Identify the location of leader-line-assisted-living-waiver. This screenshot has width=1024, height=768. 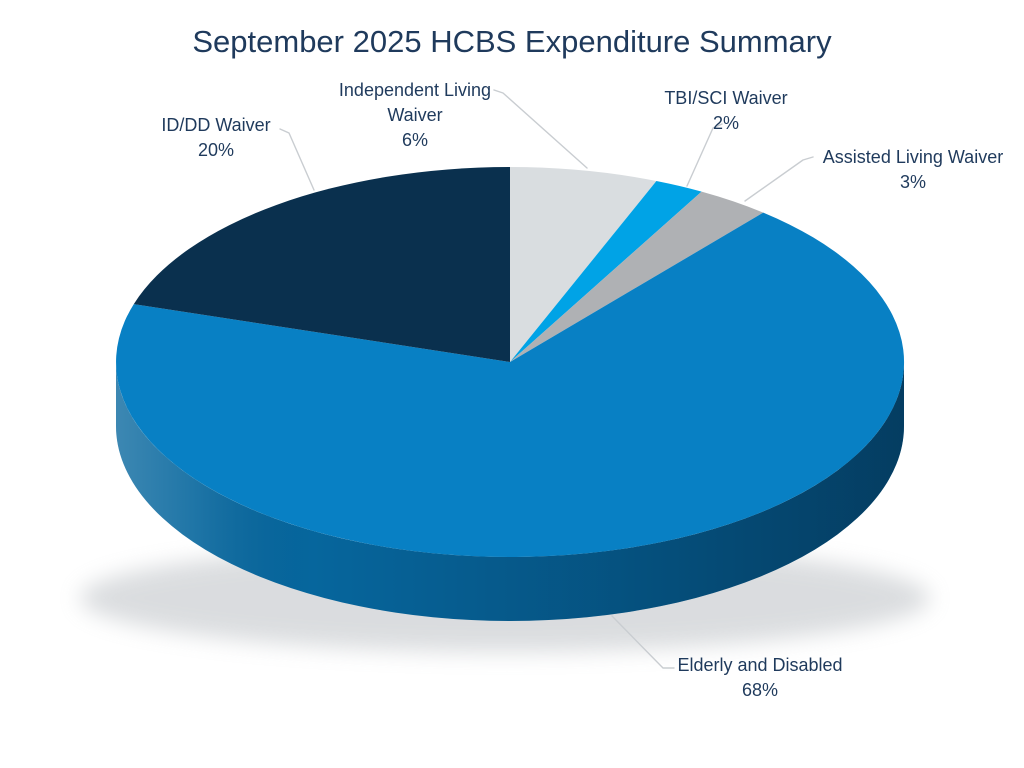
(779, 179).